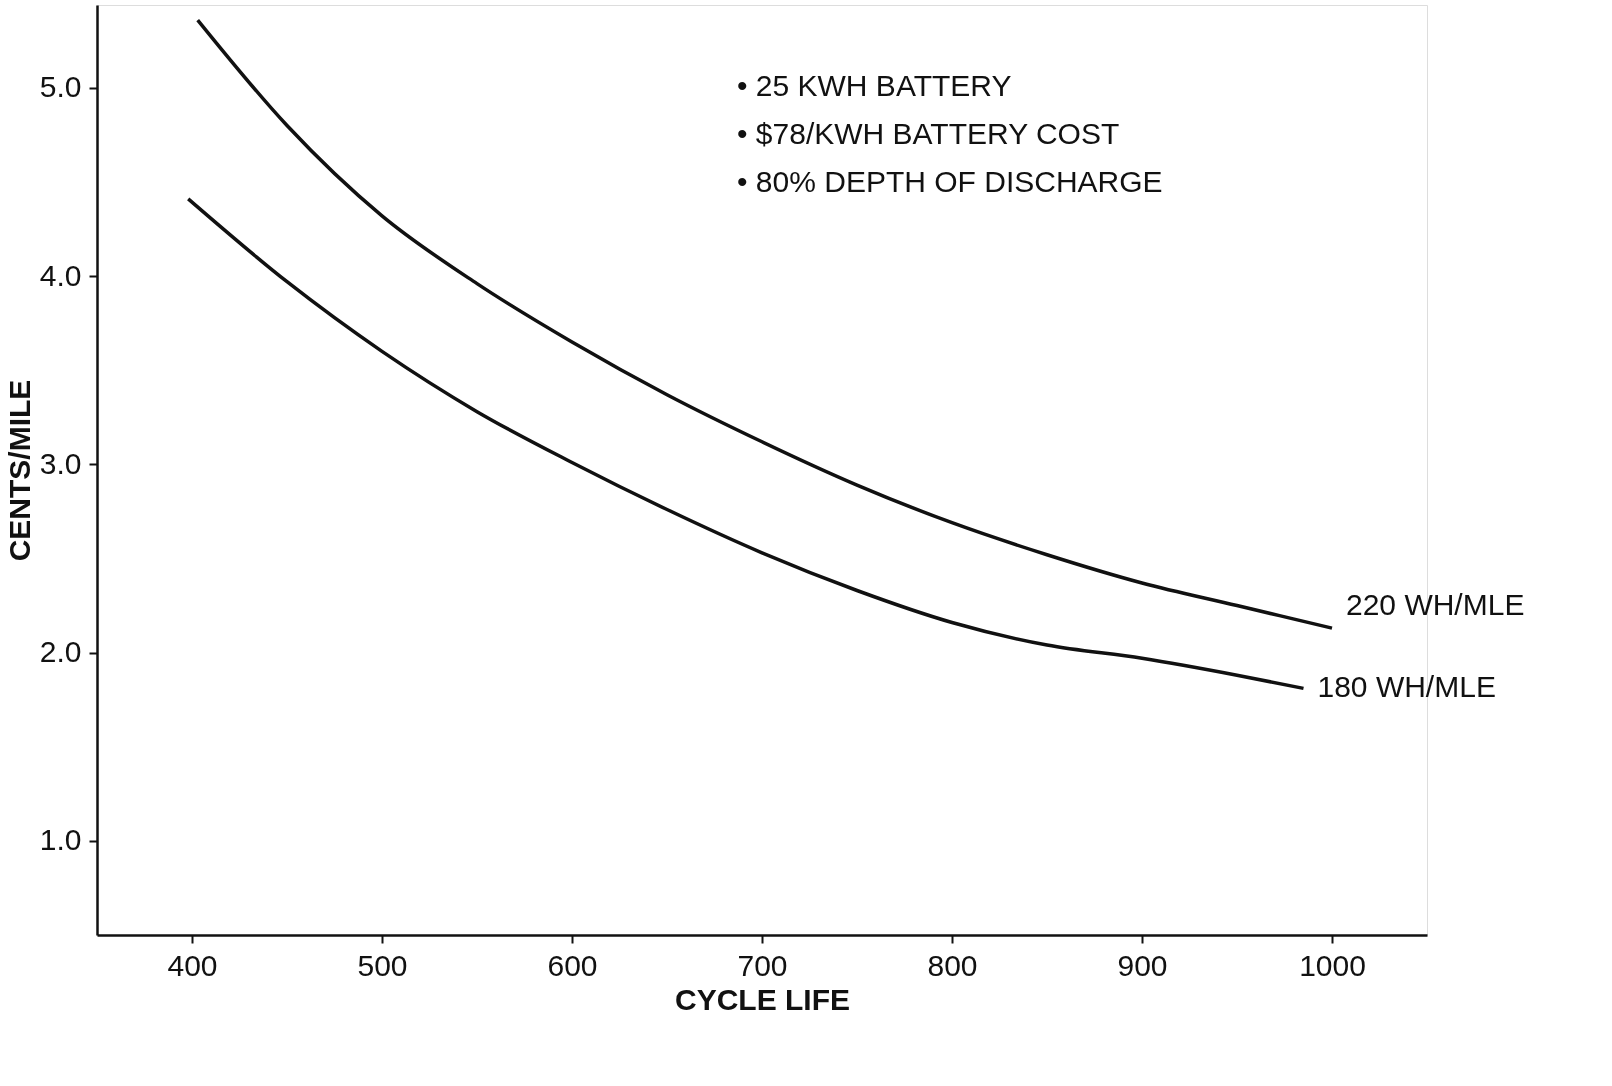  Describe the element at coordinates (60, 275) in the screenshot. I see `y-tick-label: 4.0` at that location.